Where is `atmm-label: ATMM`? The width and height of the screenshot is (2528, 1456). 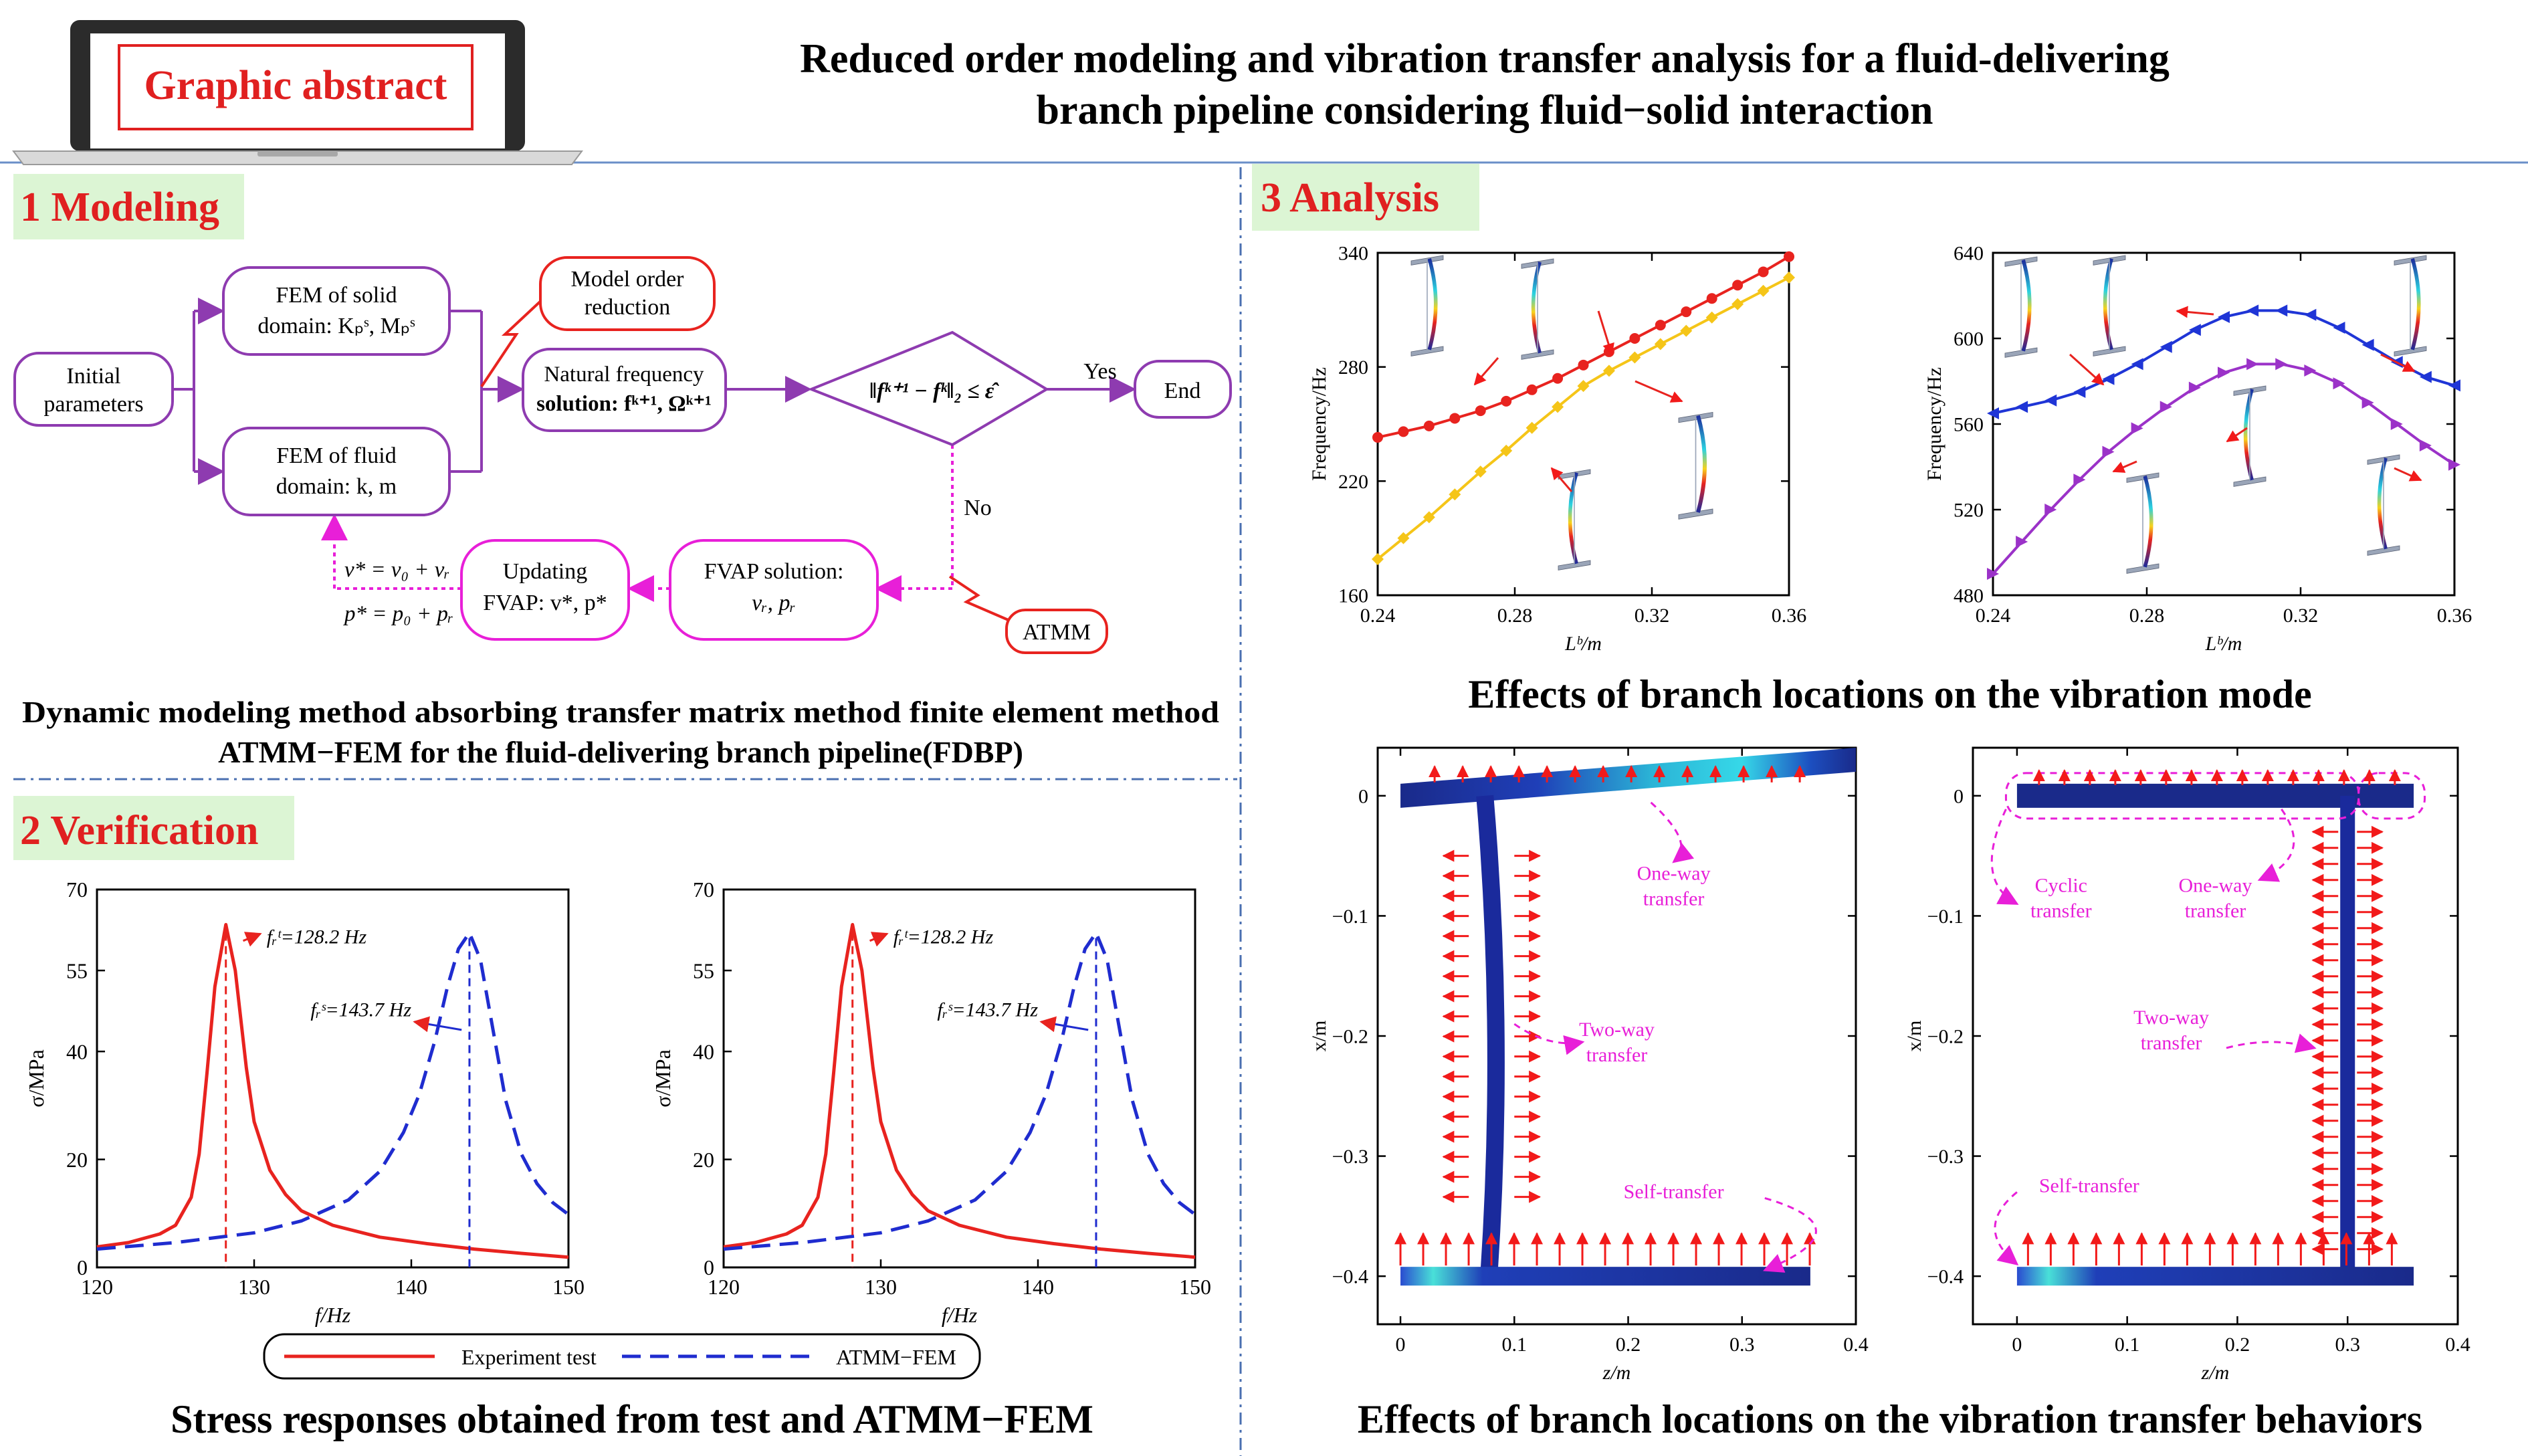 atmm-label: ATMM is located at coordinates (1057, 632).